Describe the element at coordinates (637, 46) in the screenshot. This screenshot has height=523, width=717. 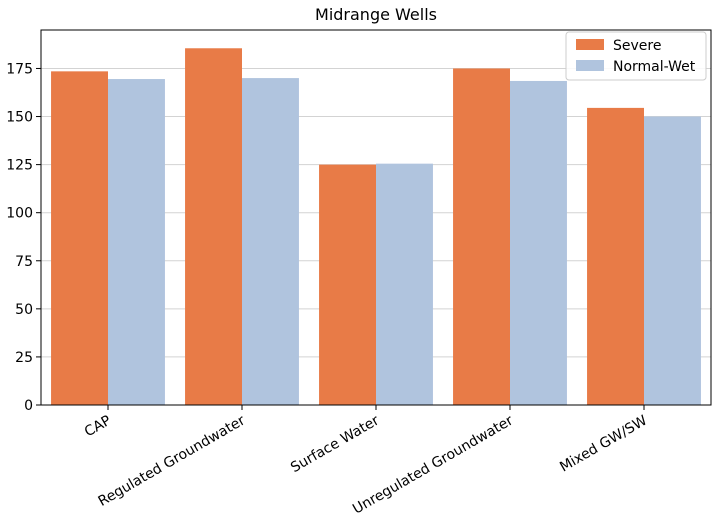
I see `legend-label: Severe` at that location.